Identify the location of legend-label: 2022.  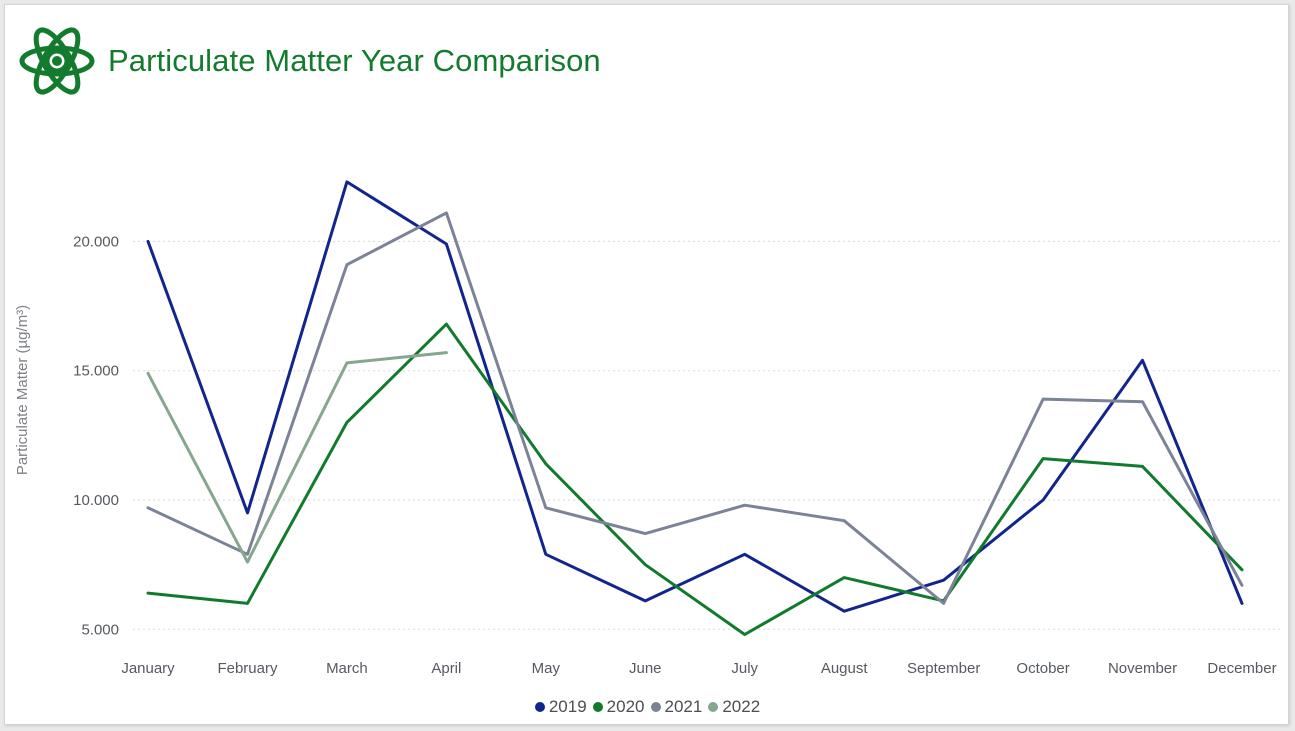
(741, 706).